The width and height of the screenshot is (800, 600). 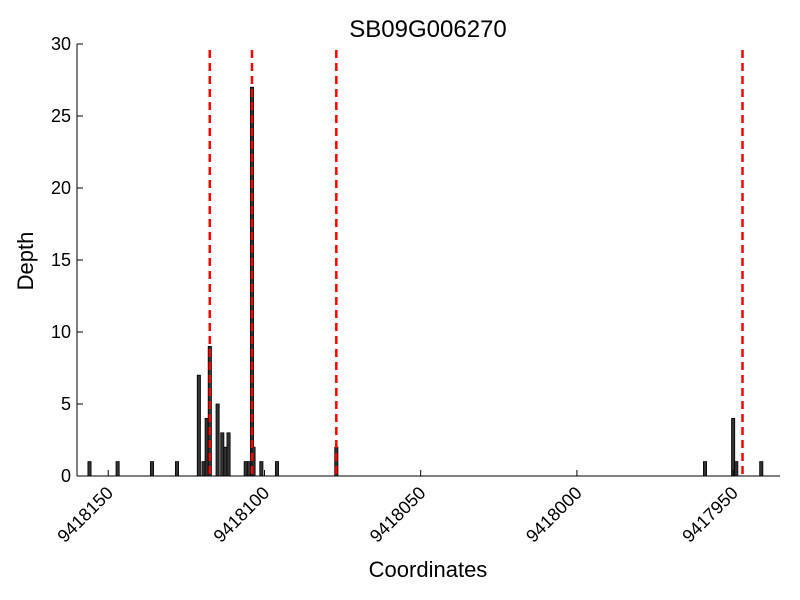 I want to click on y-tick-label: 15, so click(x=61, y=260).